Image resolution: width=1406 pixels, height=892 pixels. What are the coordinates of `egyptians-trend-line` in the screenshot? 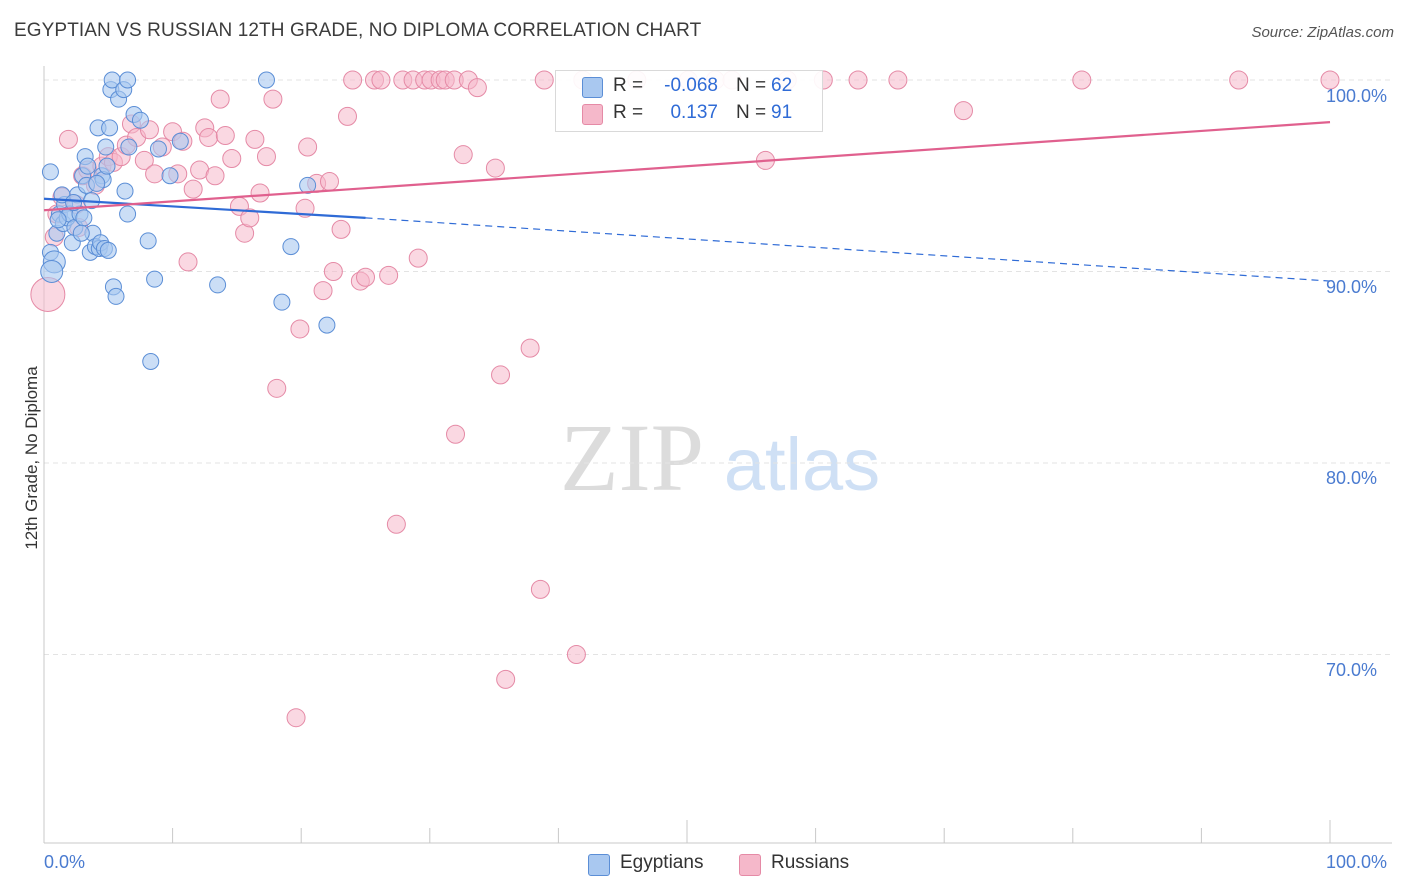 It's located at (204, 208).